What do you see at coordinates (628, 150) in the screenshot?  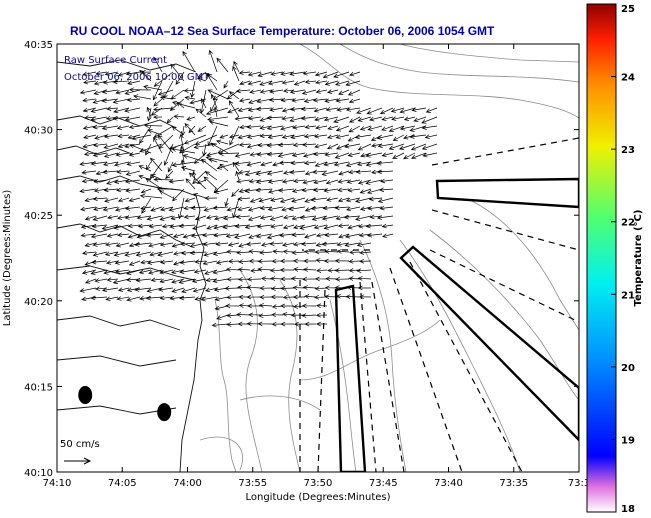 I see `colorbar-tick-label: 23` at bounding box center [628, 150].